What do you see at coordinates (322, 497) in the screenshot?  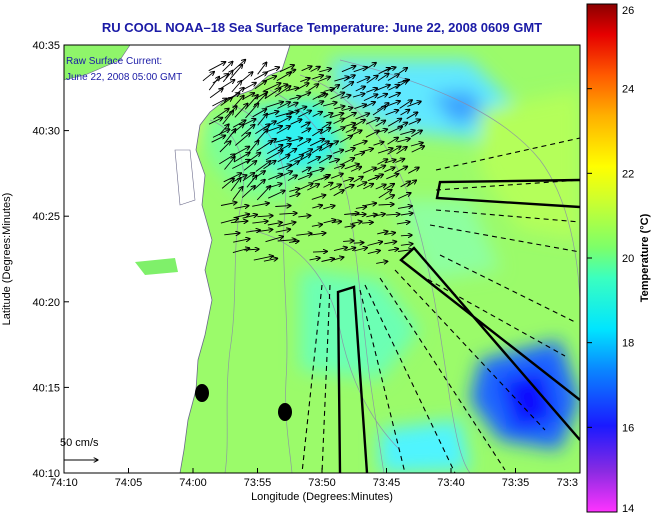 I see `x-axis-label: Longitude (Degrees:Minutes)` at bounding box center [322, 497].